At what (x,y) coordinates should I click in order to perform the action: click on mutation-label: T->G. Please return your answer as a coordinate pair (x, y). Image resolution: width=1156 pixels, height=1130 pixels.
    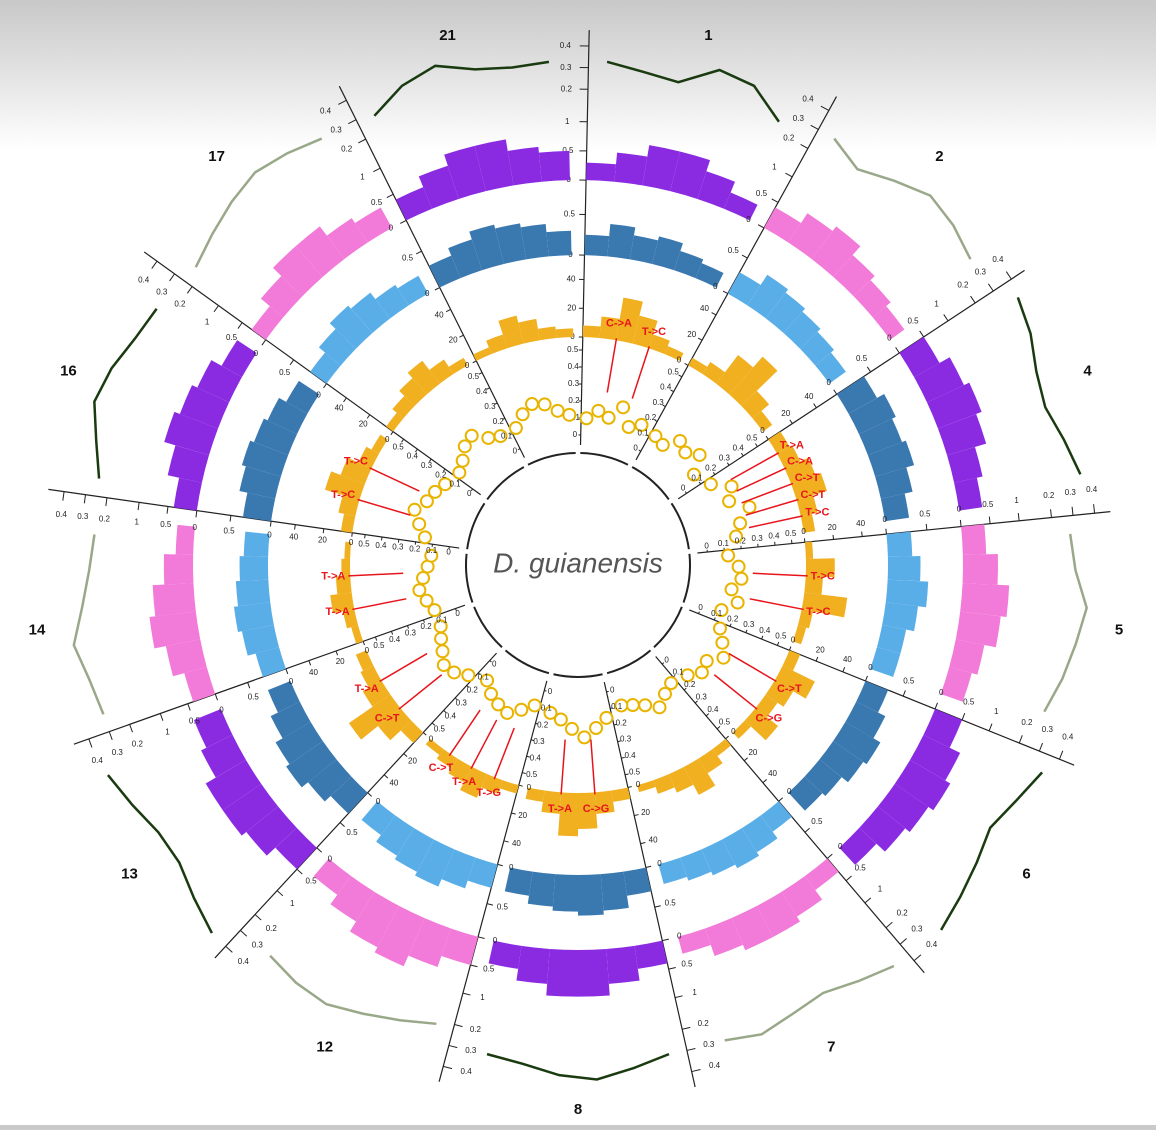
    Looking at the image, I should click on (488, 793).